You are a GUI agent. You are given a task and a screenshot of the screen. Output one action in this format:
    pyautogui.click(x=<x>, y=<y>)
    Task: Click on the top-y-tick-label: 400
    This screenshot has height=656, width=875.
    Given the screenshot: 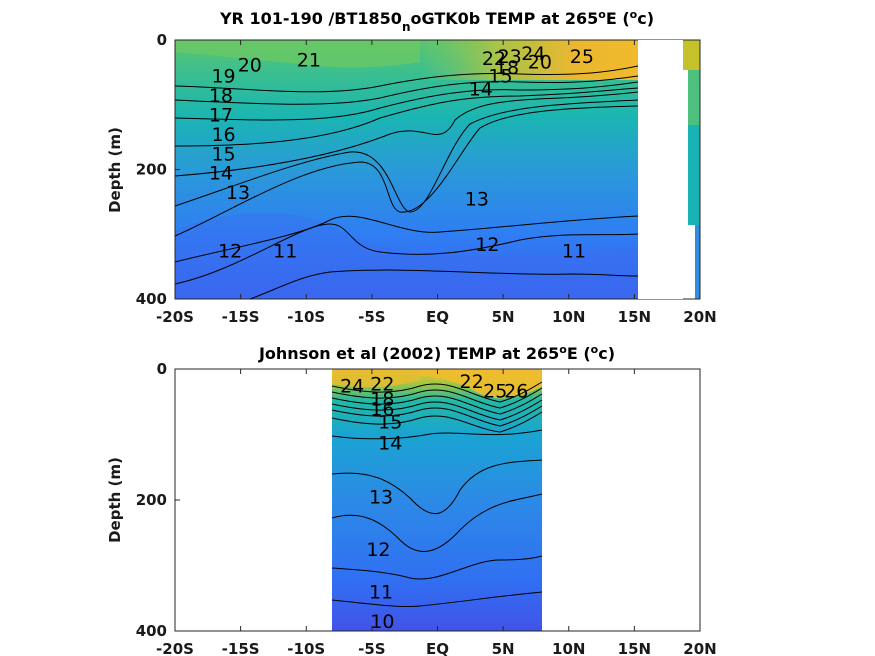 What is the action you would take?
    pyautogui.click(x=151, y=299)
    